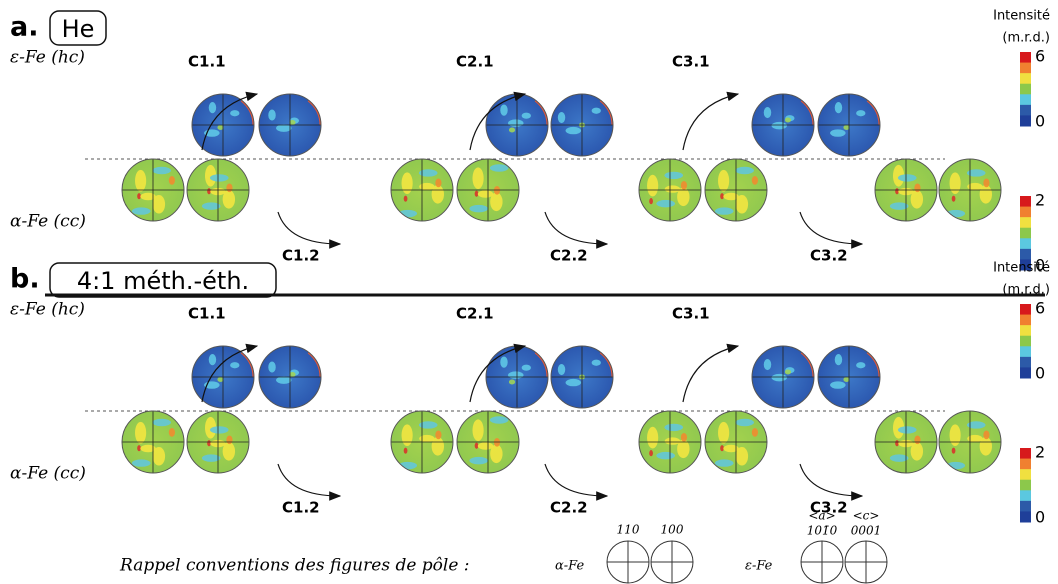 This screenshot has width=1058, height=584. I want to click on condition-label: 4:1 méth.-éth., so click(163, 281).